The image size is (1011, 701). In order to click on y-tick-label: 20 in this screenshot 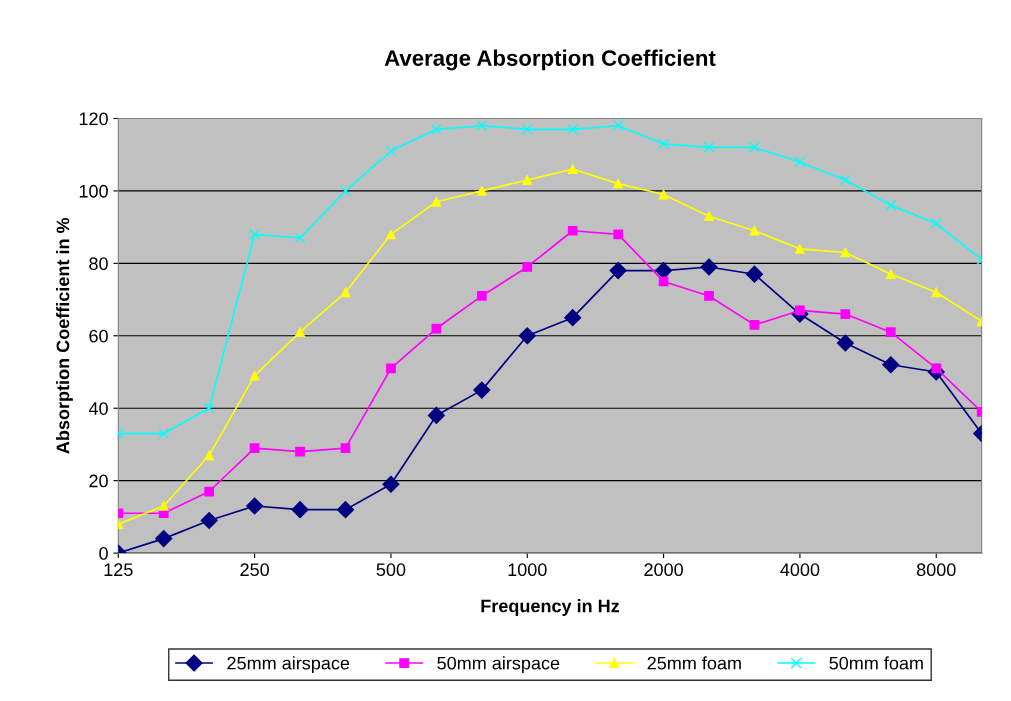, I will do `click(98, 481)`.